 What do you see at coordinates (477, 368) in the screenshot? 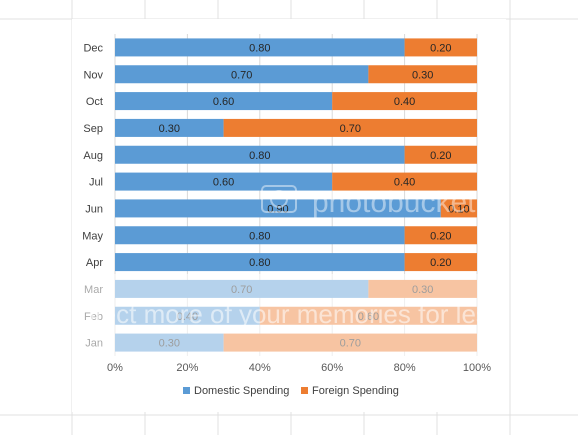
I see `x-tick-label: 100%` at bounding box center [477, 368].